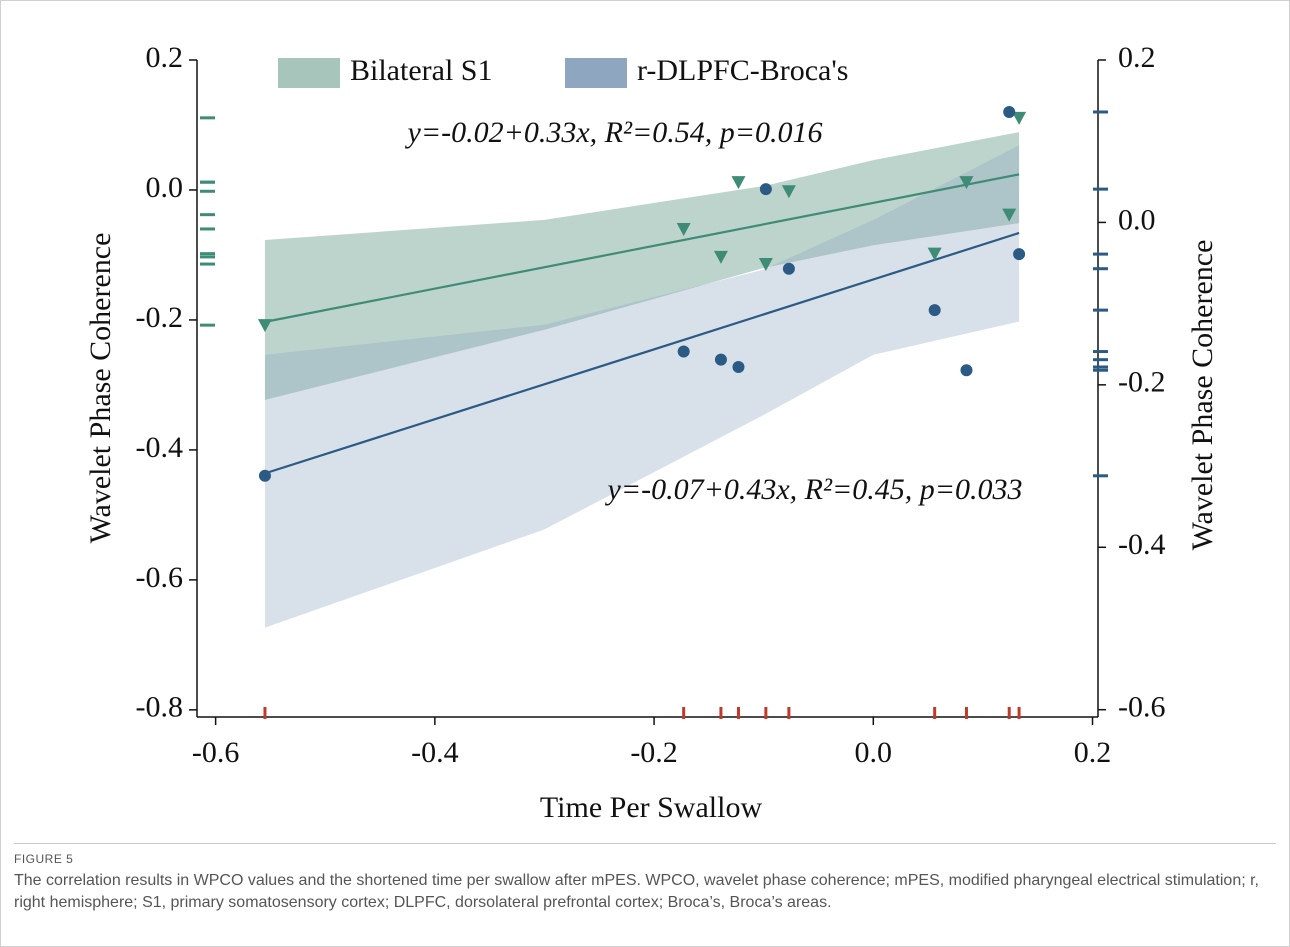 The image size is (1290, 947). I want to click on y2-axis-label: Wavelet Phase Coherence, so click(1202, 395).